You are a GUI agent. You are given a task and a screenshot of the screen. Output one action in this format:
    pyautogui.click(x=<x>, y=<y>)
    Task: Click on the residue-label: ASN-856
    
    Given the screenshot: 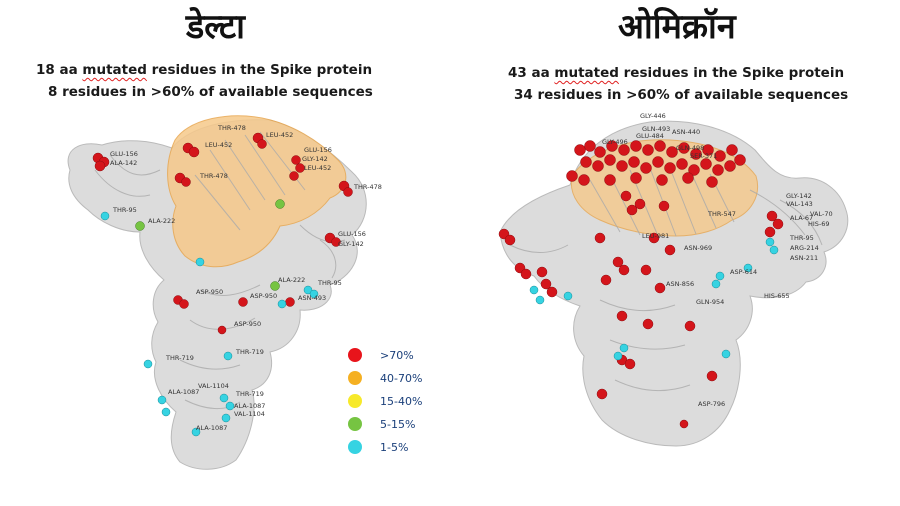 What is the action you would take?
    pyautogui.click(x=680, y=284)
    